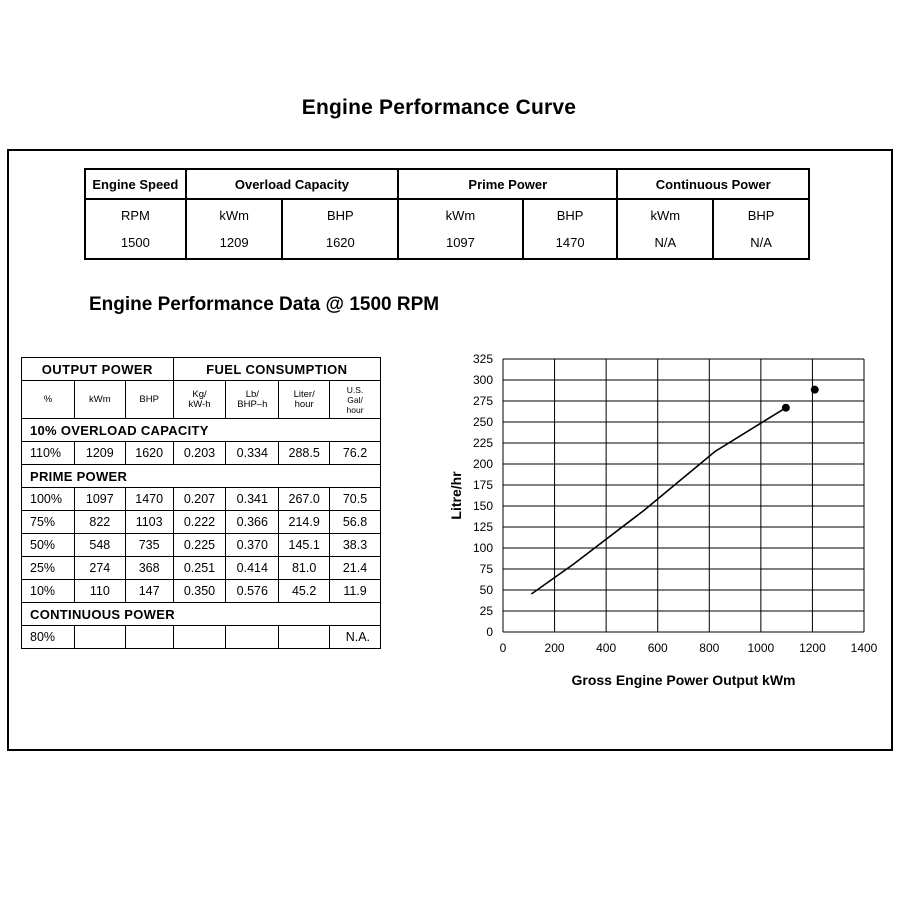 The image size is (900, 900). What do you see at coordinates (864, 648) in the screenshot?
I see `x-tick-label: 1400` at bounding box center [864, 648].